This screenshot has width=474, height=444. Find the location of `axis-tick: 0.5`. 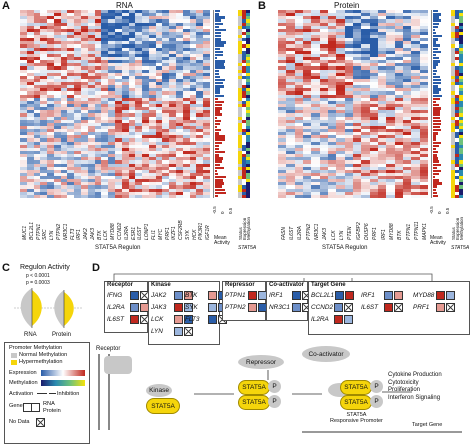

axis-tick: 0.5 is located at coordinates (230, 210).